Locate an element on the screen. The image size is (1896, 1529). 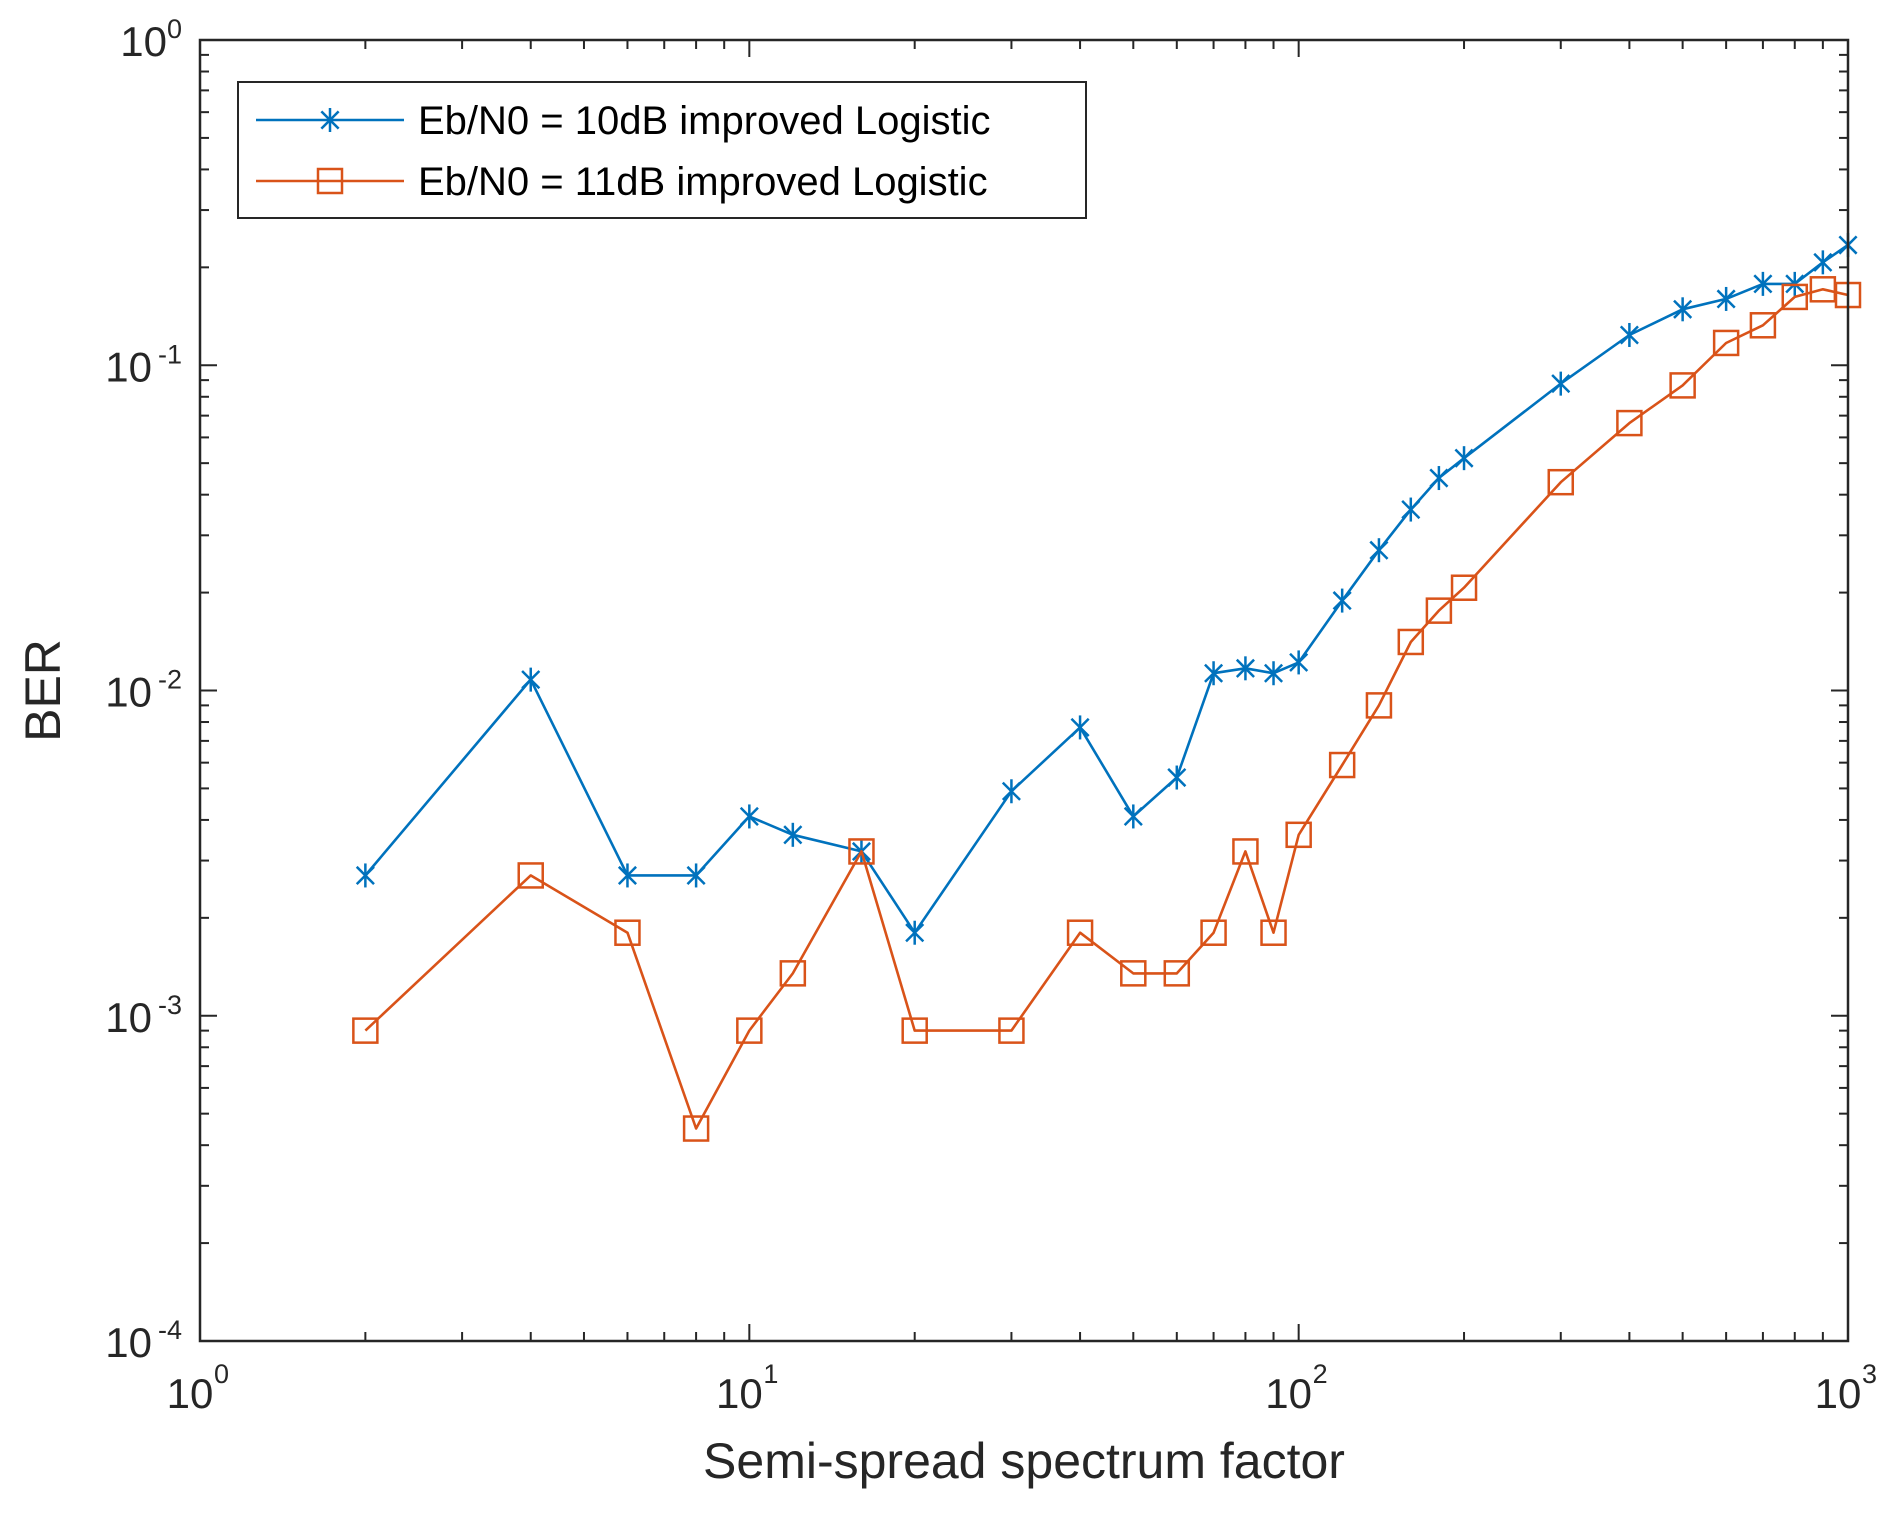
y-tick-label: 010 is located at coordinates (151, 39).